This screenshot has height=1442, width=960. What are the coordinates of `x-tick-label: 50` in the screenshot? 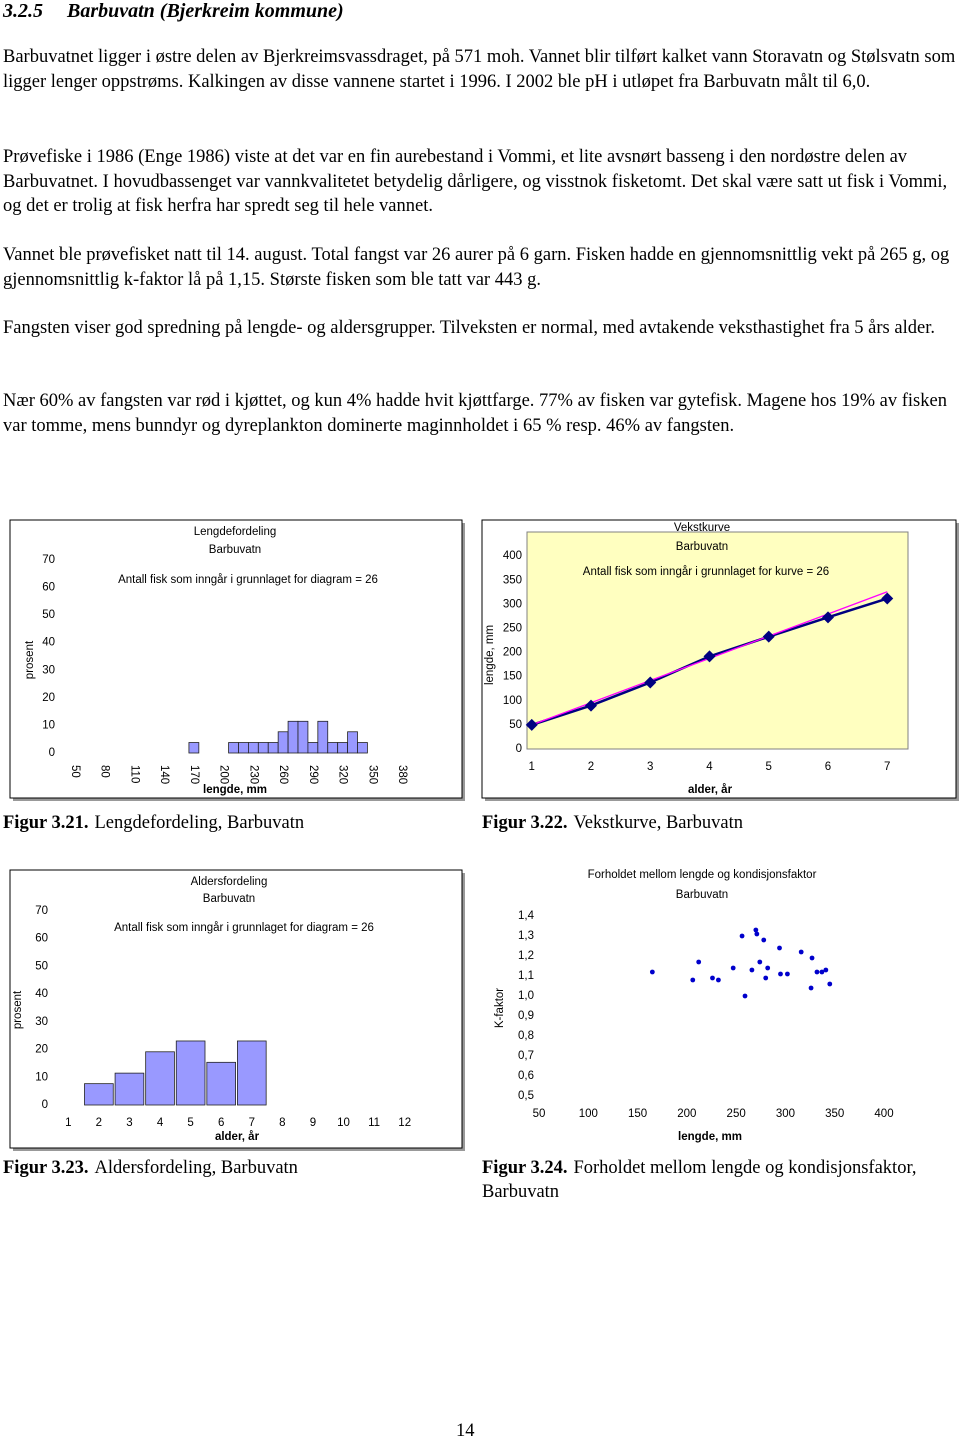 It's located at (539, 1114).